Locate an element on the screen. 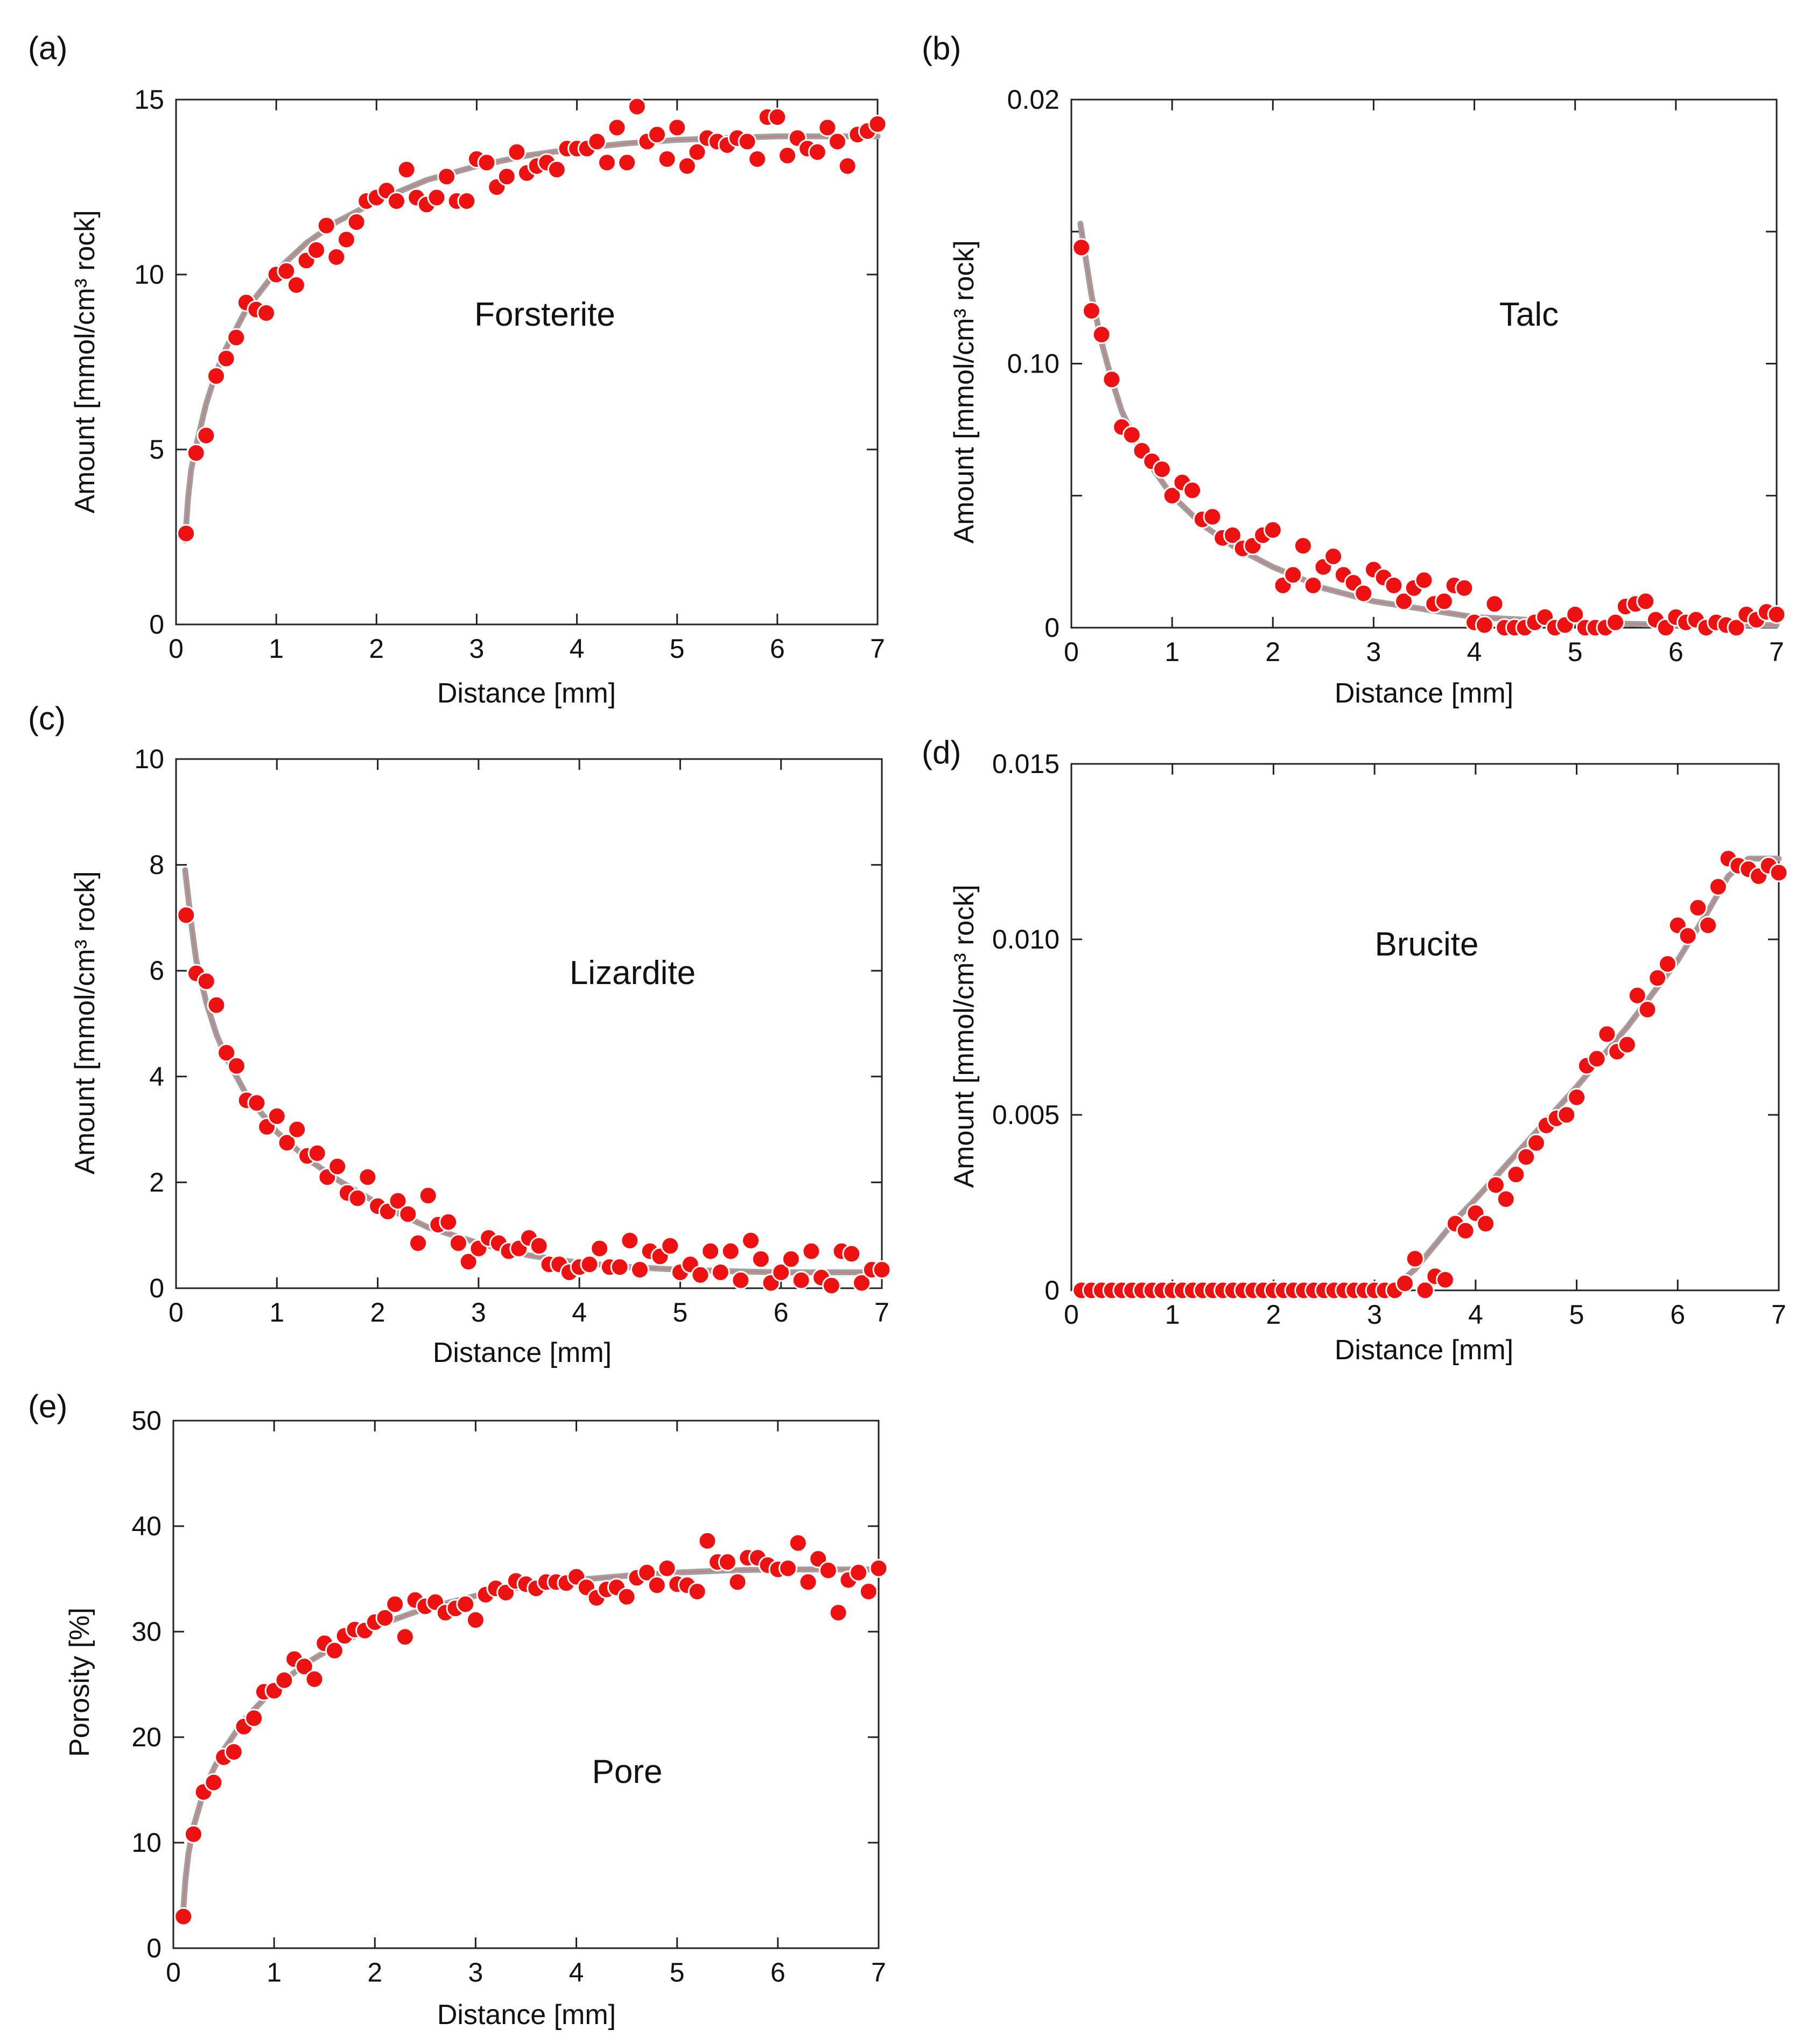  panel-e-x-tick-label: 3 is located at coordinates (475, 1972).